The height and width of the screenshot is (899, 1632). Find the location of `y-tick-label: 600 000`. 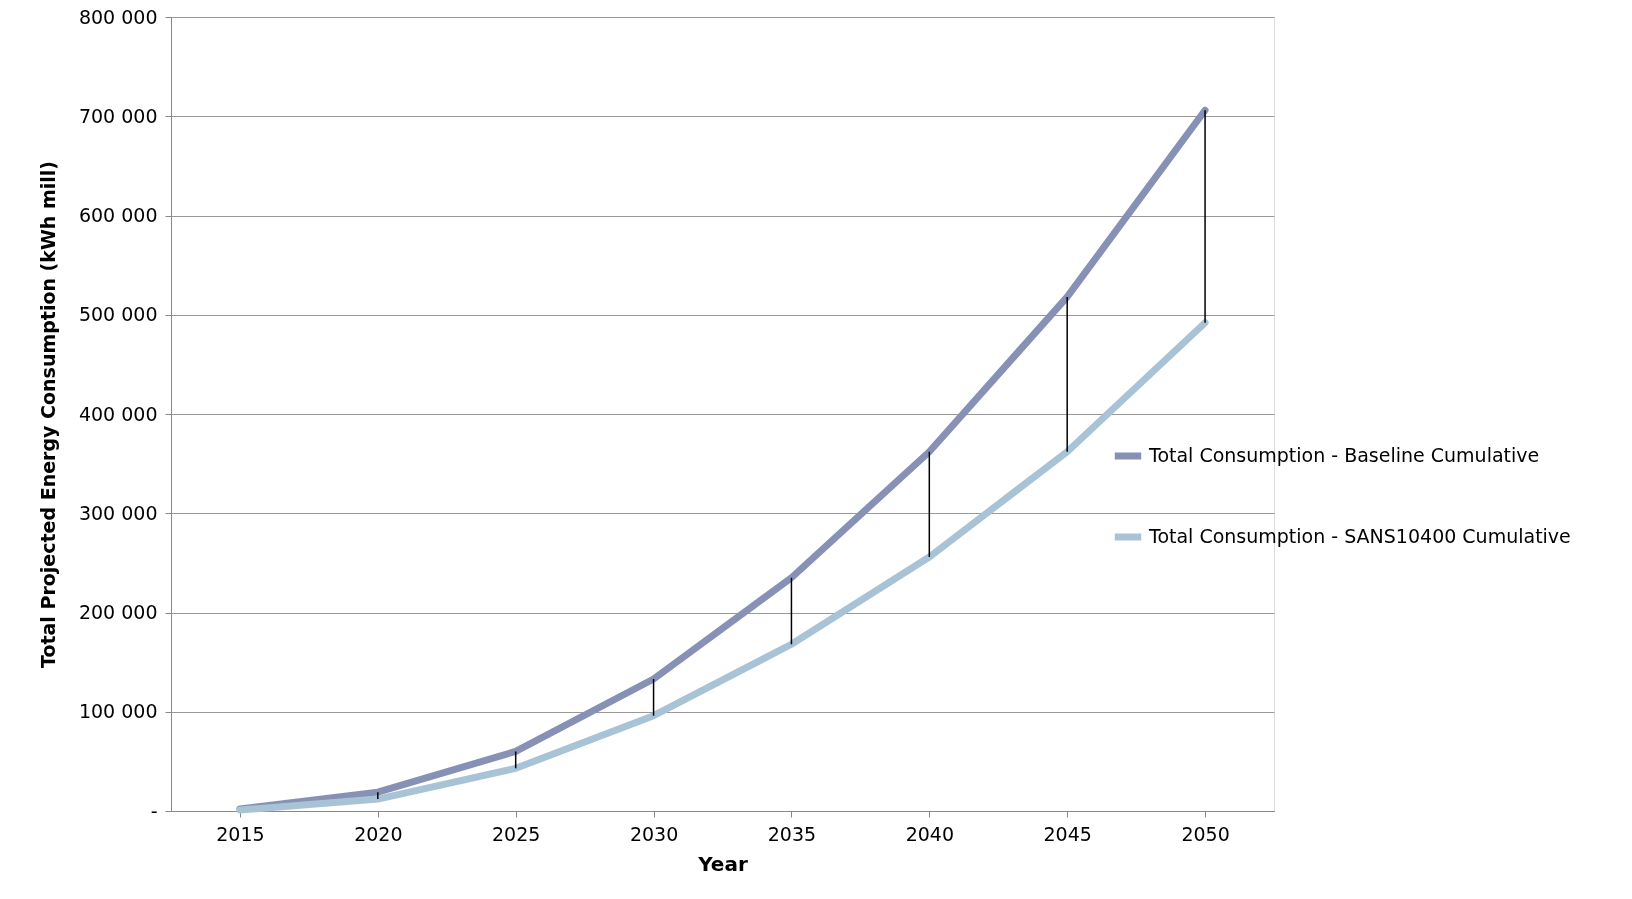

y-tick-label: 600 000 is located at coordinates (118, 215).